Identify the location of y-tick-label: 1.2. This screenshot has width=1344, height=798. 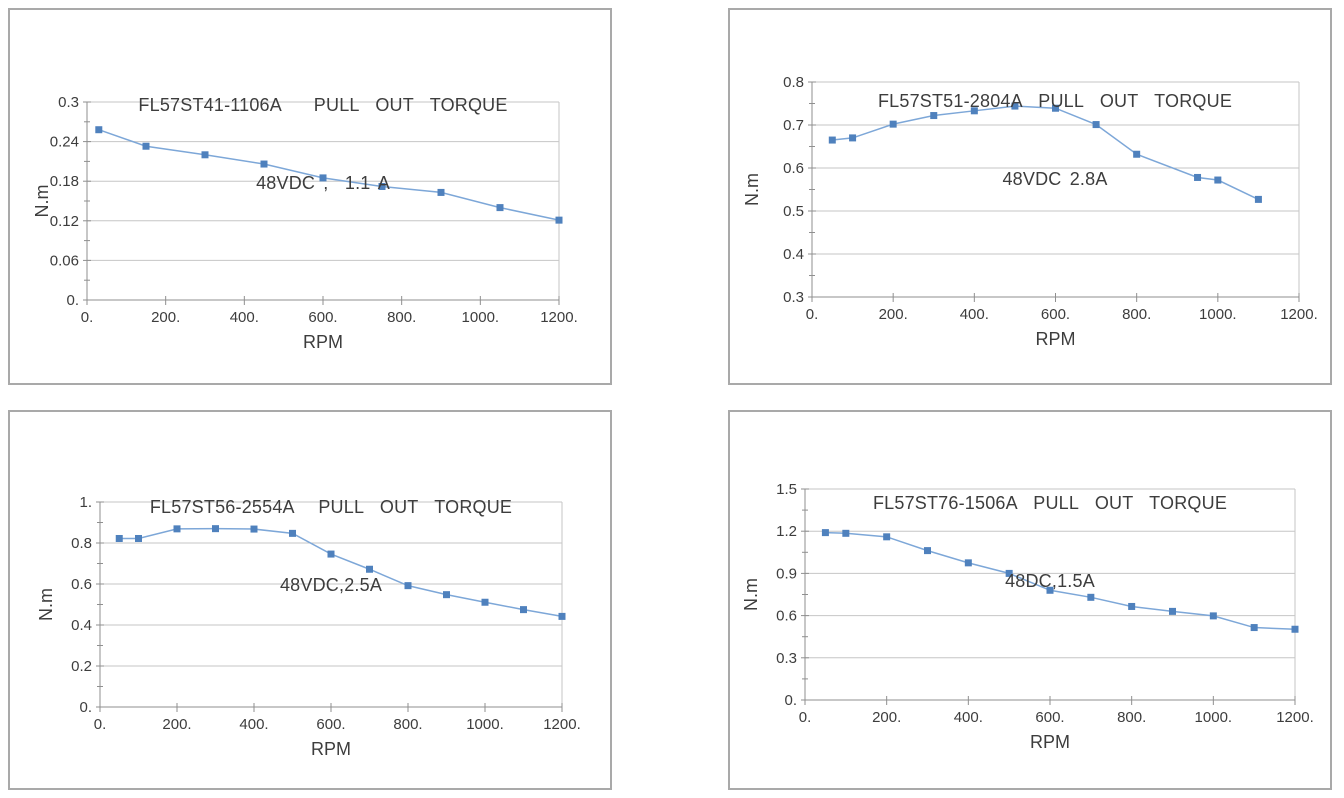
(786, 531).